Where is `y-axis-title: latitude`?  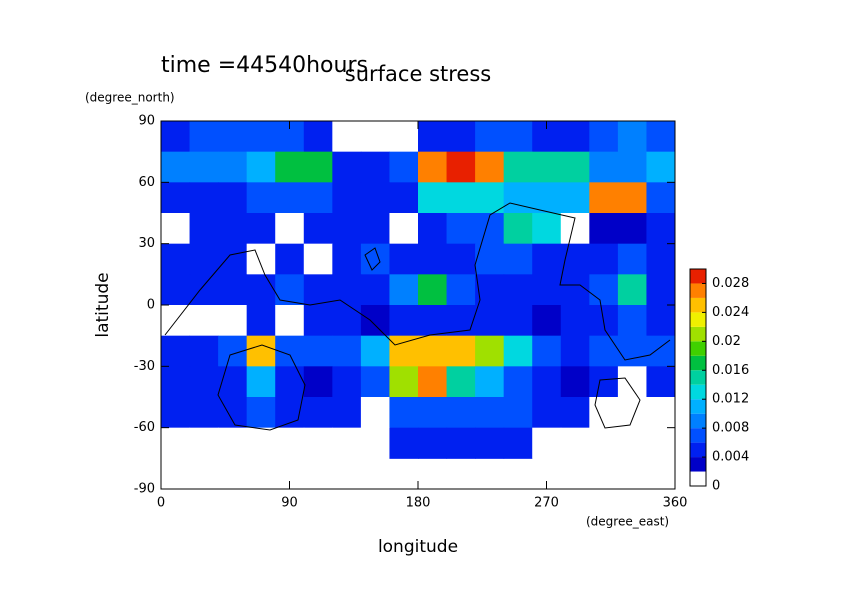
y-axis-title: latitude is located at coordinates (103, 304).